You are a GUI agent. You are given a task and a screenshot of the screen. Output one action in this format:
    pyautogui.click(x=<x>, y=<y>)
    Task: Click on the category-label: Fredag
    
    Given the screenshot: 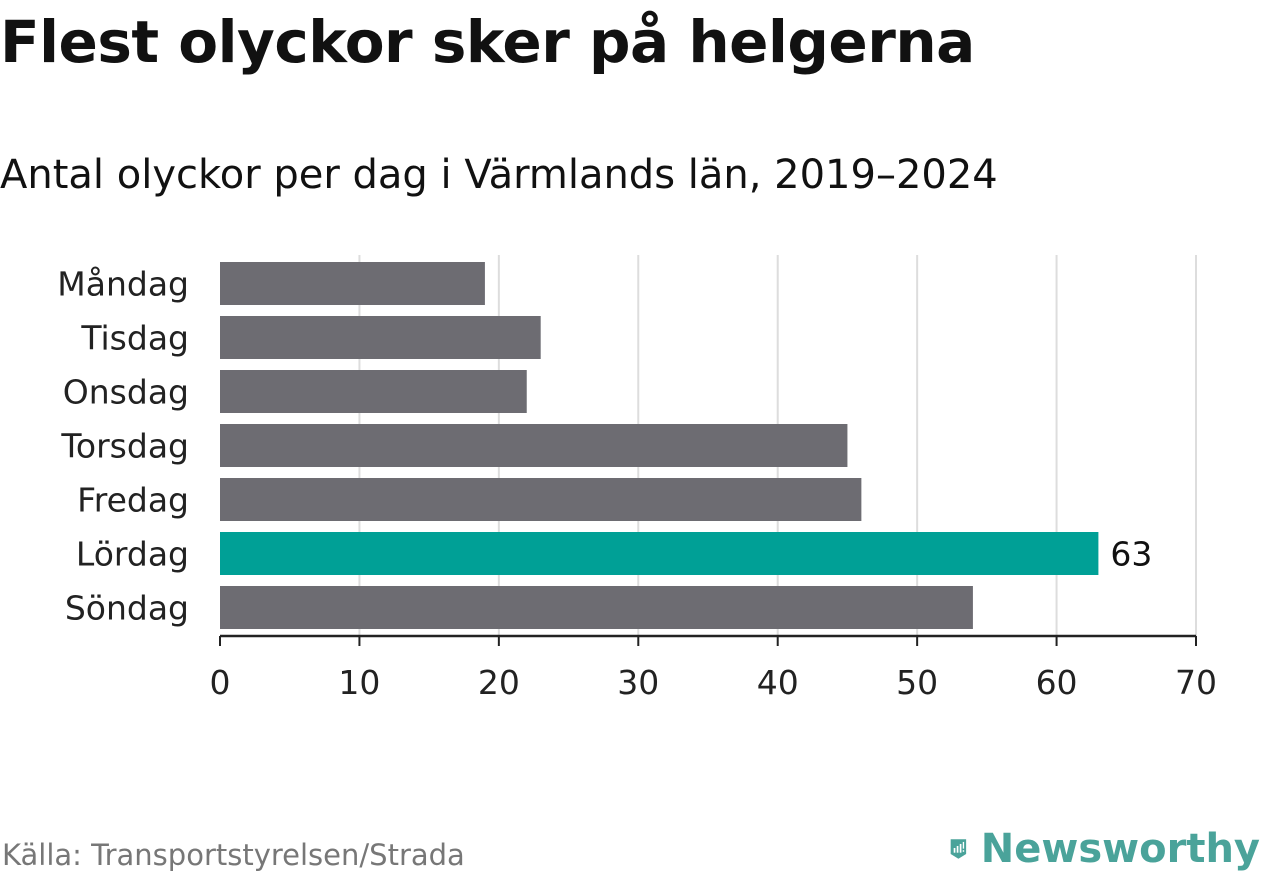 What is the action you would take?
    pyautogui.click(x=133, y=500)
    